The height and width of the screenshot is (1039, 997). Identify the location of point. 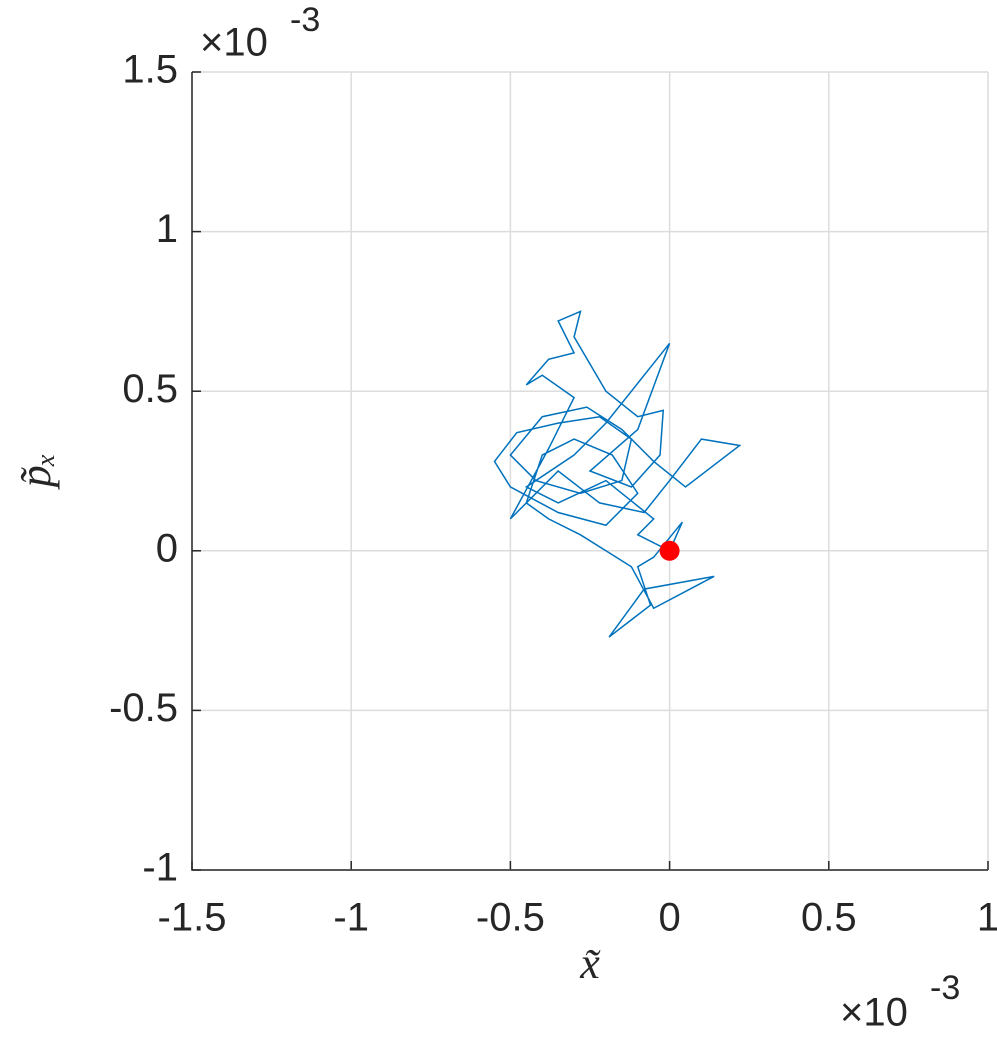
(669, 550).